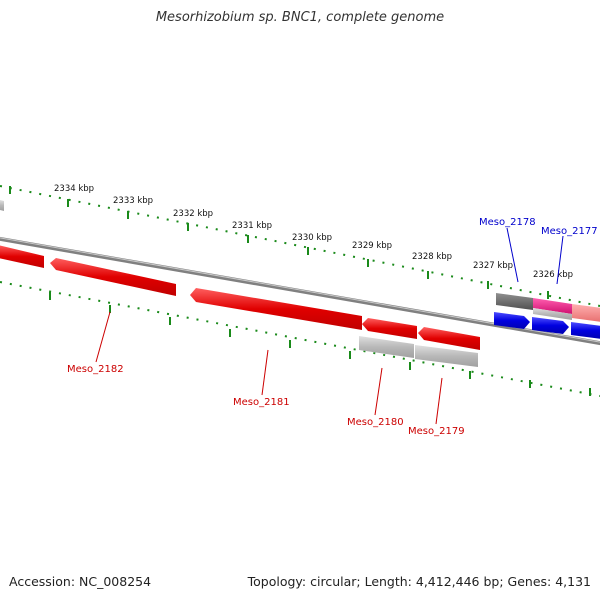  I want to click on ruler-label-2331: 2331 kbp, so click(252, 226).